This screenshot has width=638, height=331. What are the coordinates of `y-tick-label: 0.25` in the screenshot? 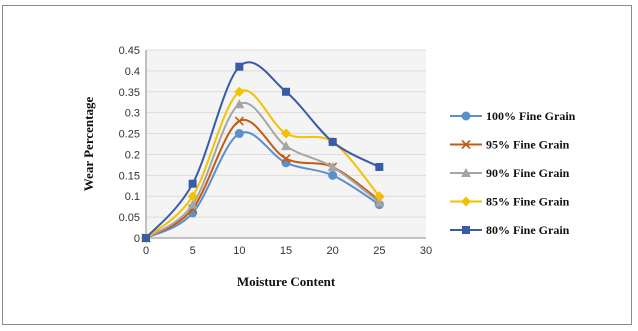 It's located at (129, 135).